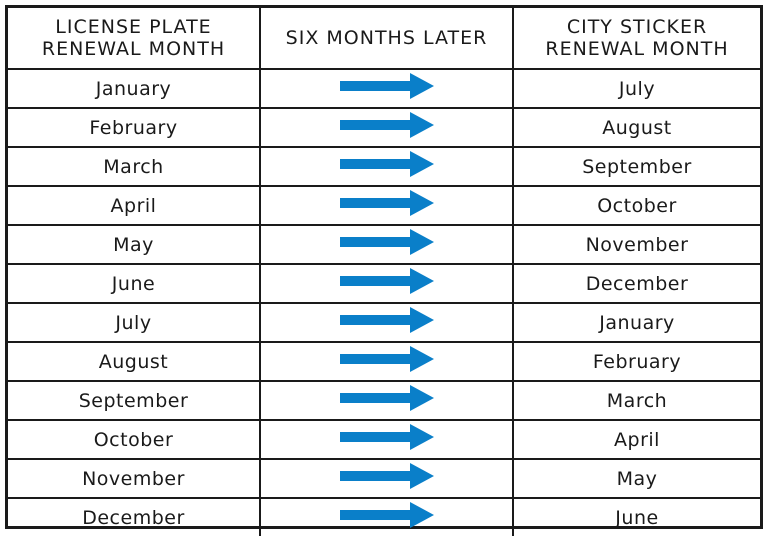  What do you see at coordinates (637, 27) in the screenshot?
I see `header-col3-line1: CITY STICKER` at bounding box center [637, 27].